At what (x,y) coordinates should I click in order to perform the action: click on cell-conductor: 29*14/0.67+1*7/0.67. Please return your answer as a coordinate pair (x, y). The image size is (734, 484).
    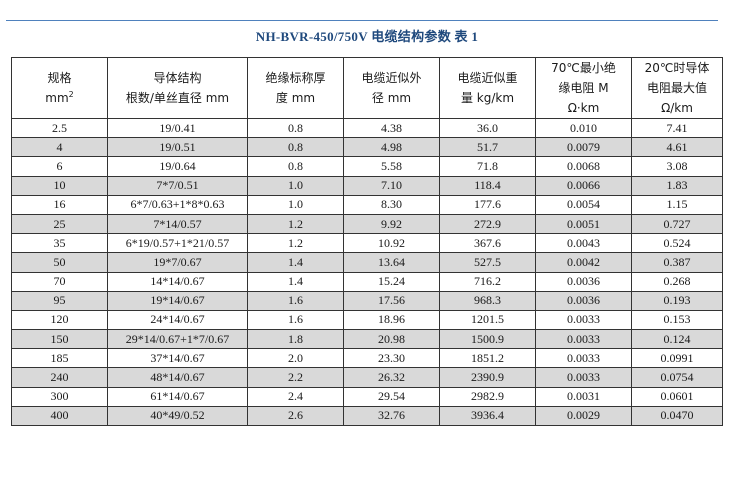
    Looking at the image, I should click on (177, 339).